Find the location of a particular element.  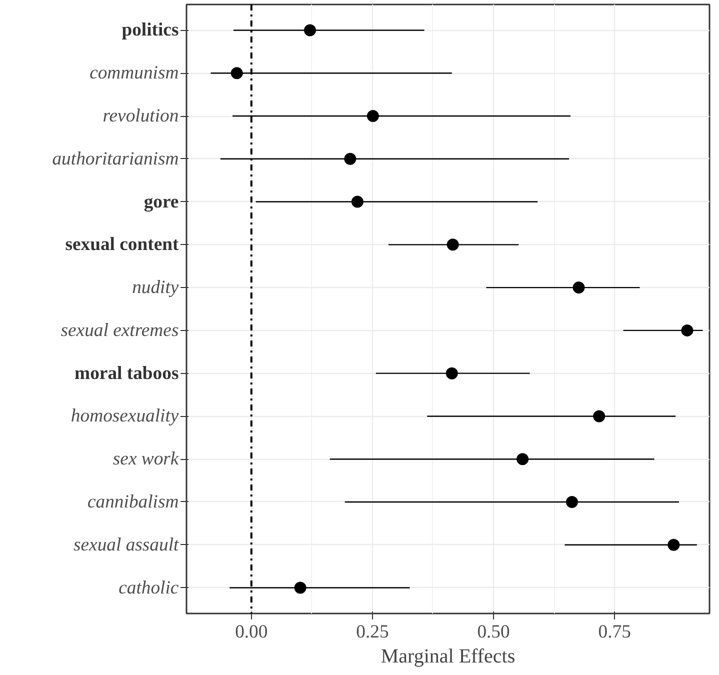

y-tick-label: revolution is located at coordinates (140, 116).